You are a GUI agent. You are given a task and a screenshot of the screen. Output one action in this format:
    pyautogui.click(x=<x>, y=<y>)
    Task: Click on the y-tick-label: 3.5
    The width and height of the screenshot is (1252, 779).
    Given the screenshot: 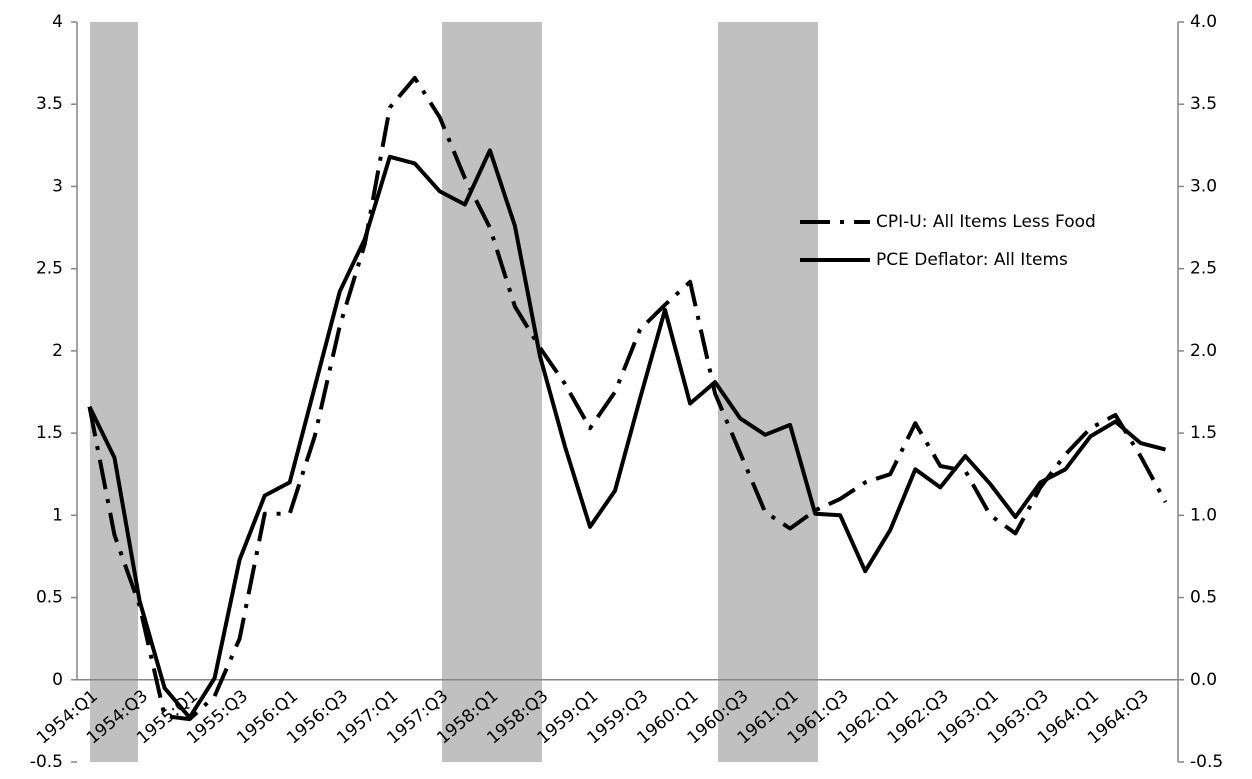 What is the action you would take?
    pyautogui.click(x=49, y=104)
    